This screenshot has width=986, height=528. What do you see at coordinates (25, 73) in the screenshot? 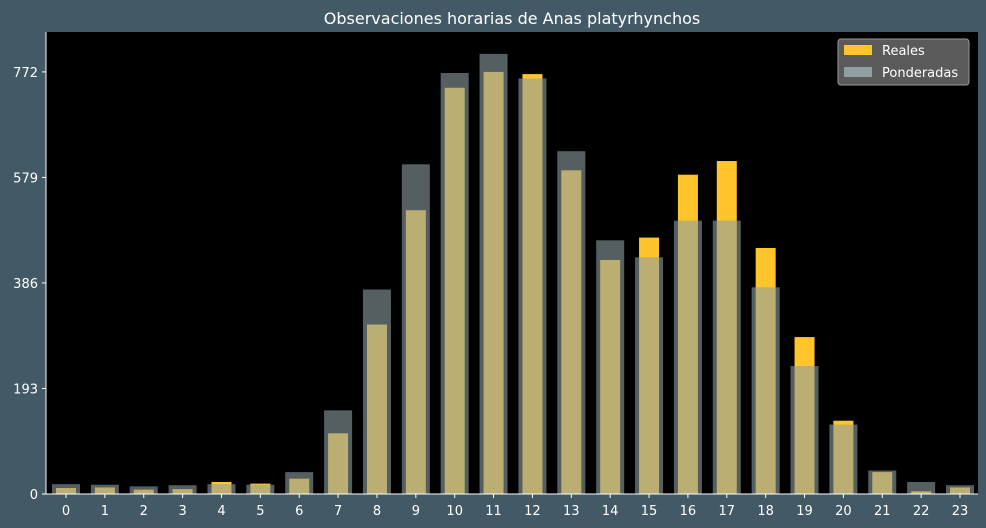
I see `y-tick-label-772: 772` at bounding box center [25, 73].